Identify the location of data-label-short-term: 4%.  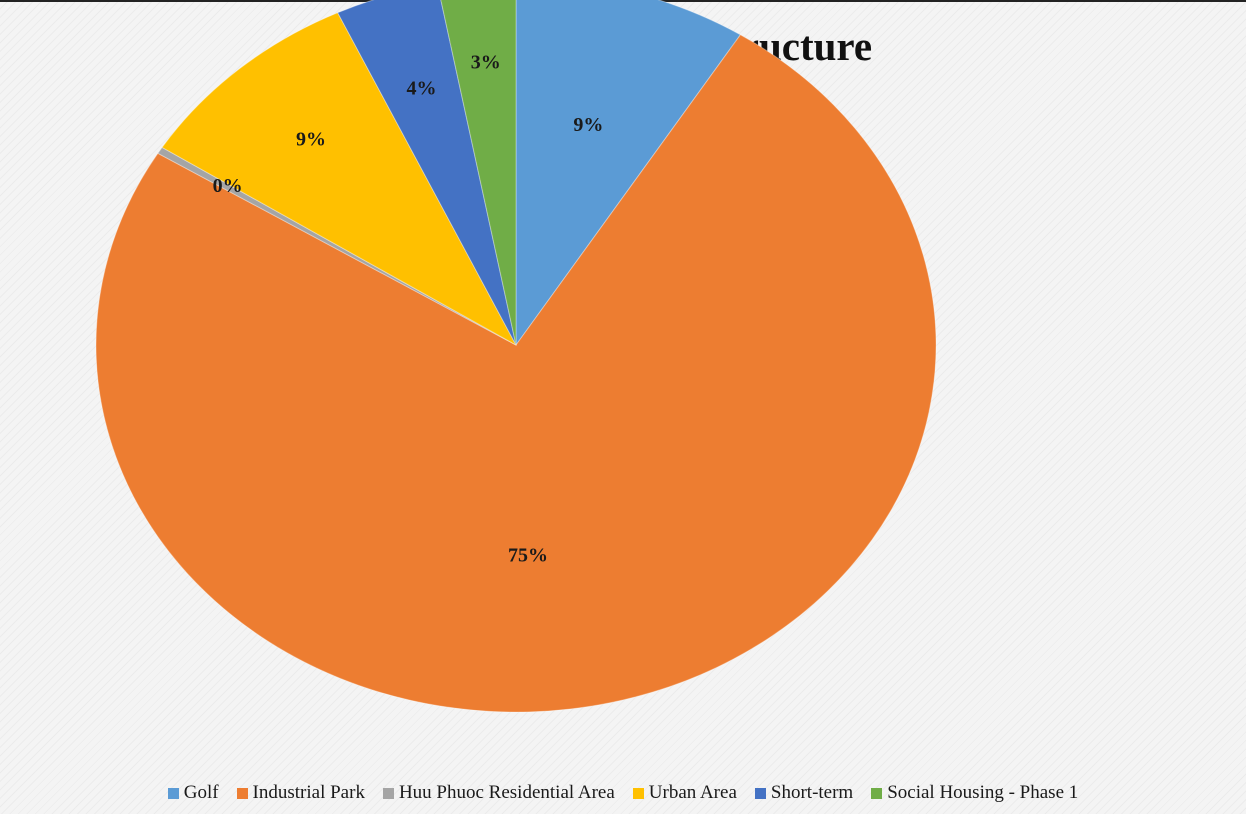
(422, 89).